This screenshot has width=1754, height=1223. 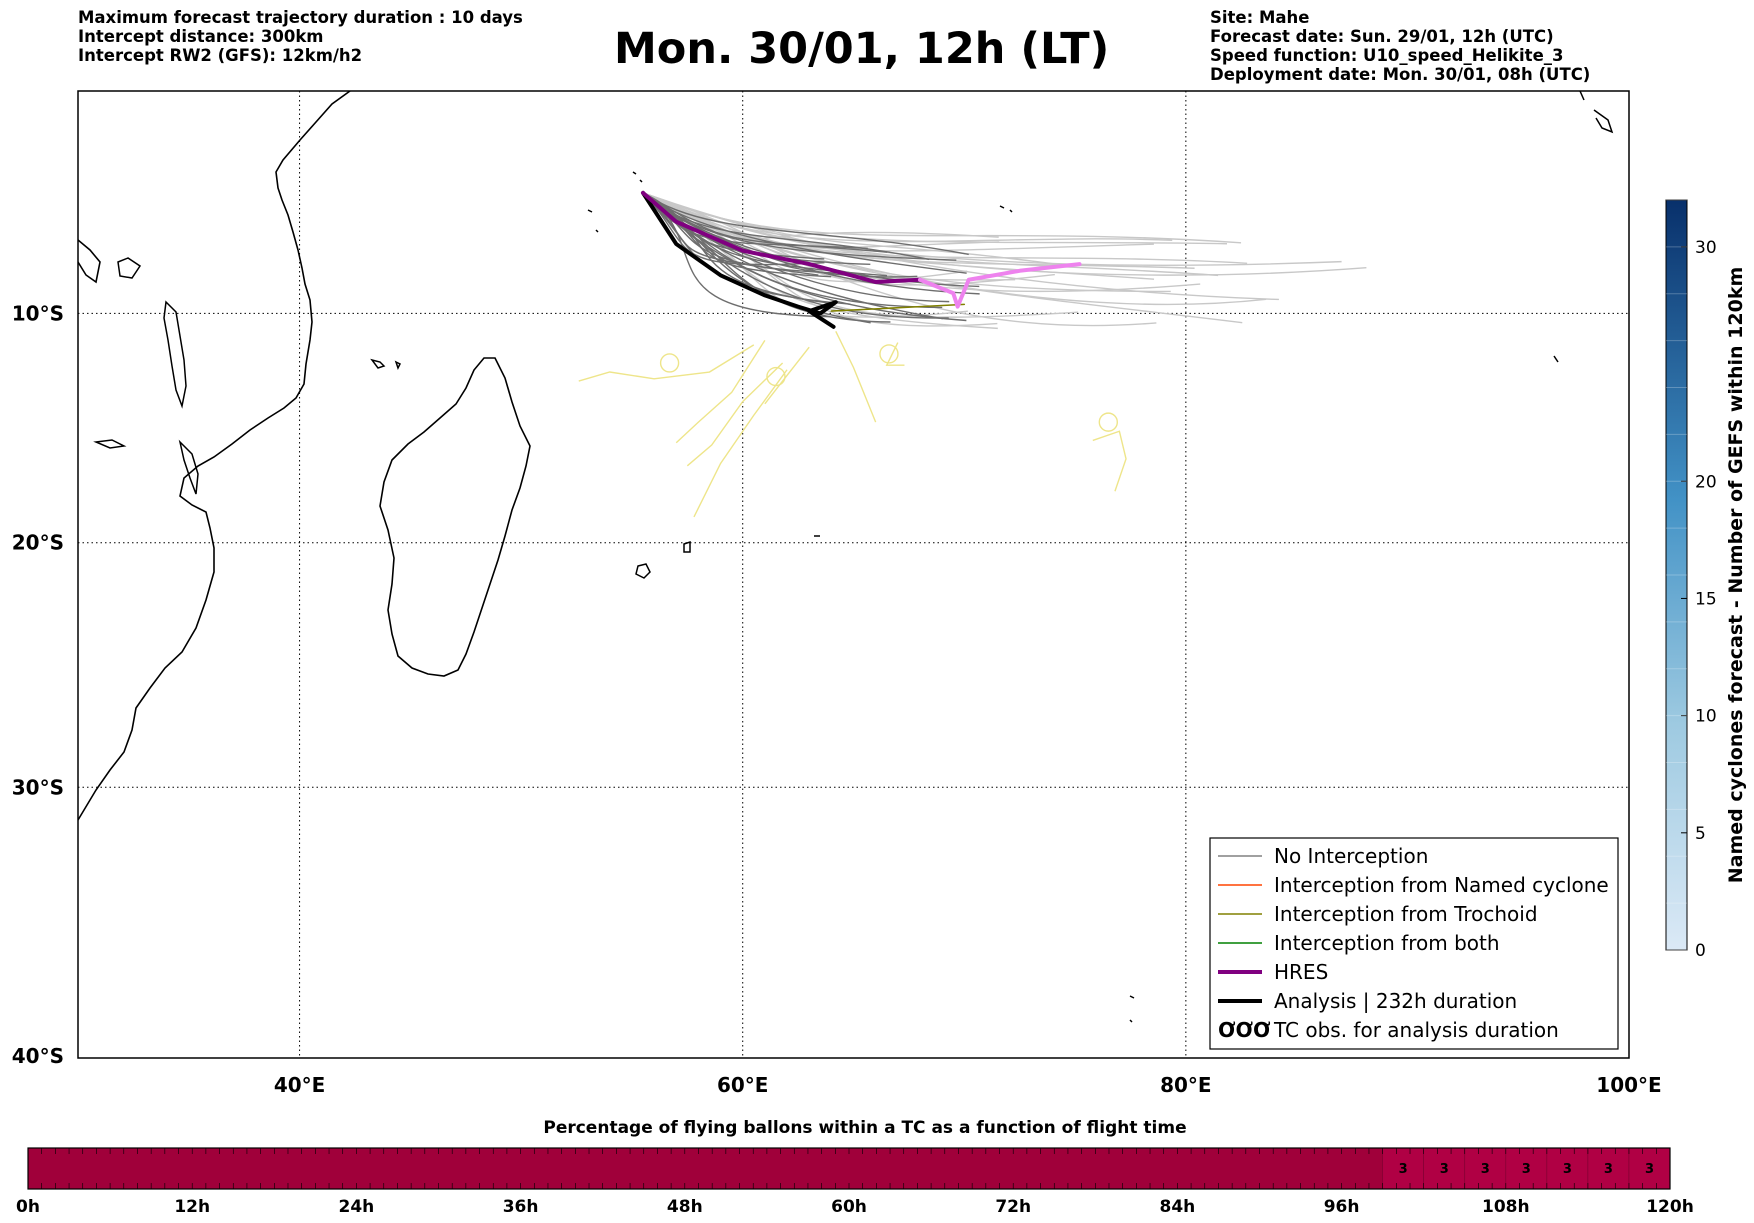 I want to click on latitude-labels: 10°S 20°S 30°S 40°S, so click(x=38, y=684).